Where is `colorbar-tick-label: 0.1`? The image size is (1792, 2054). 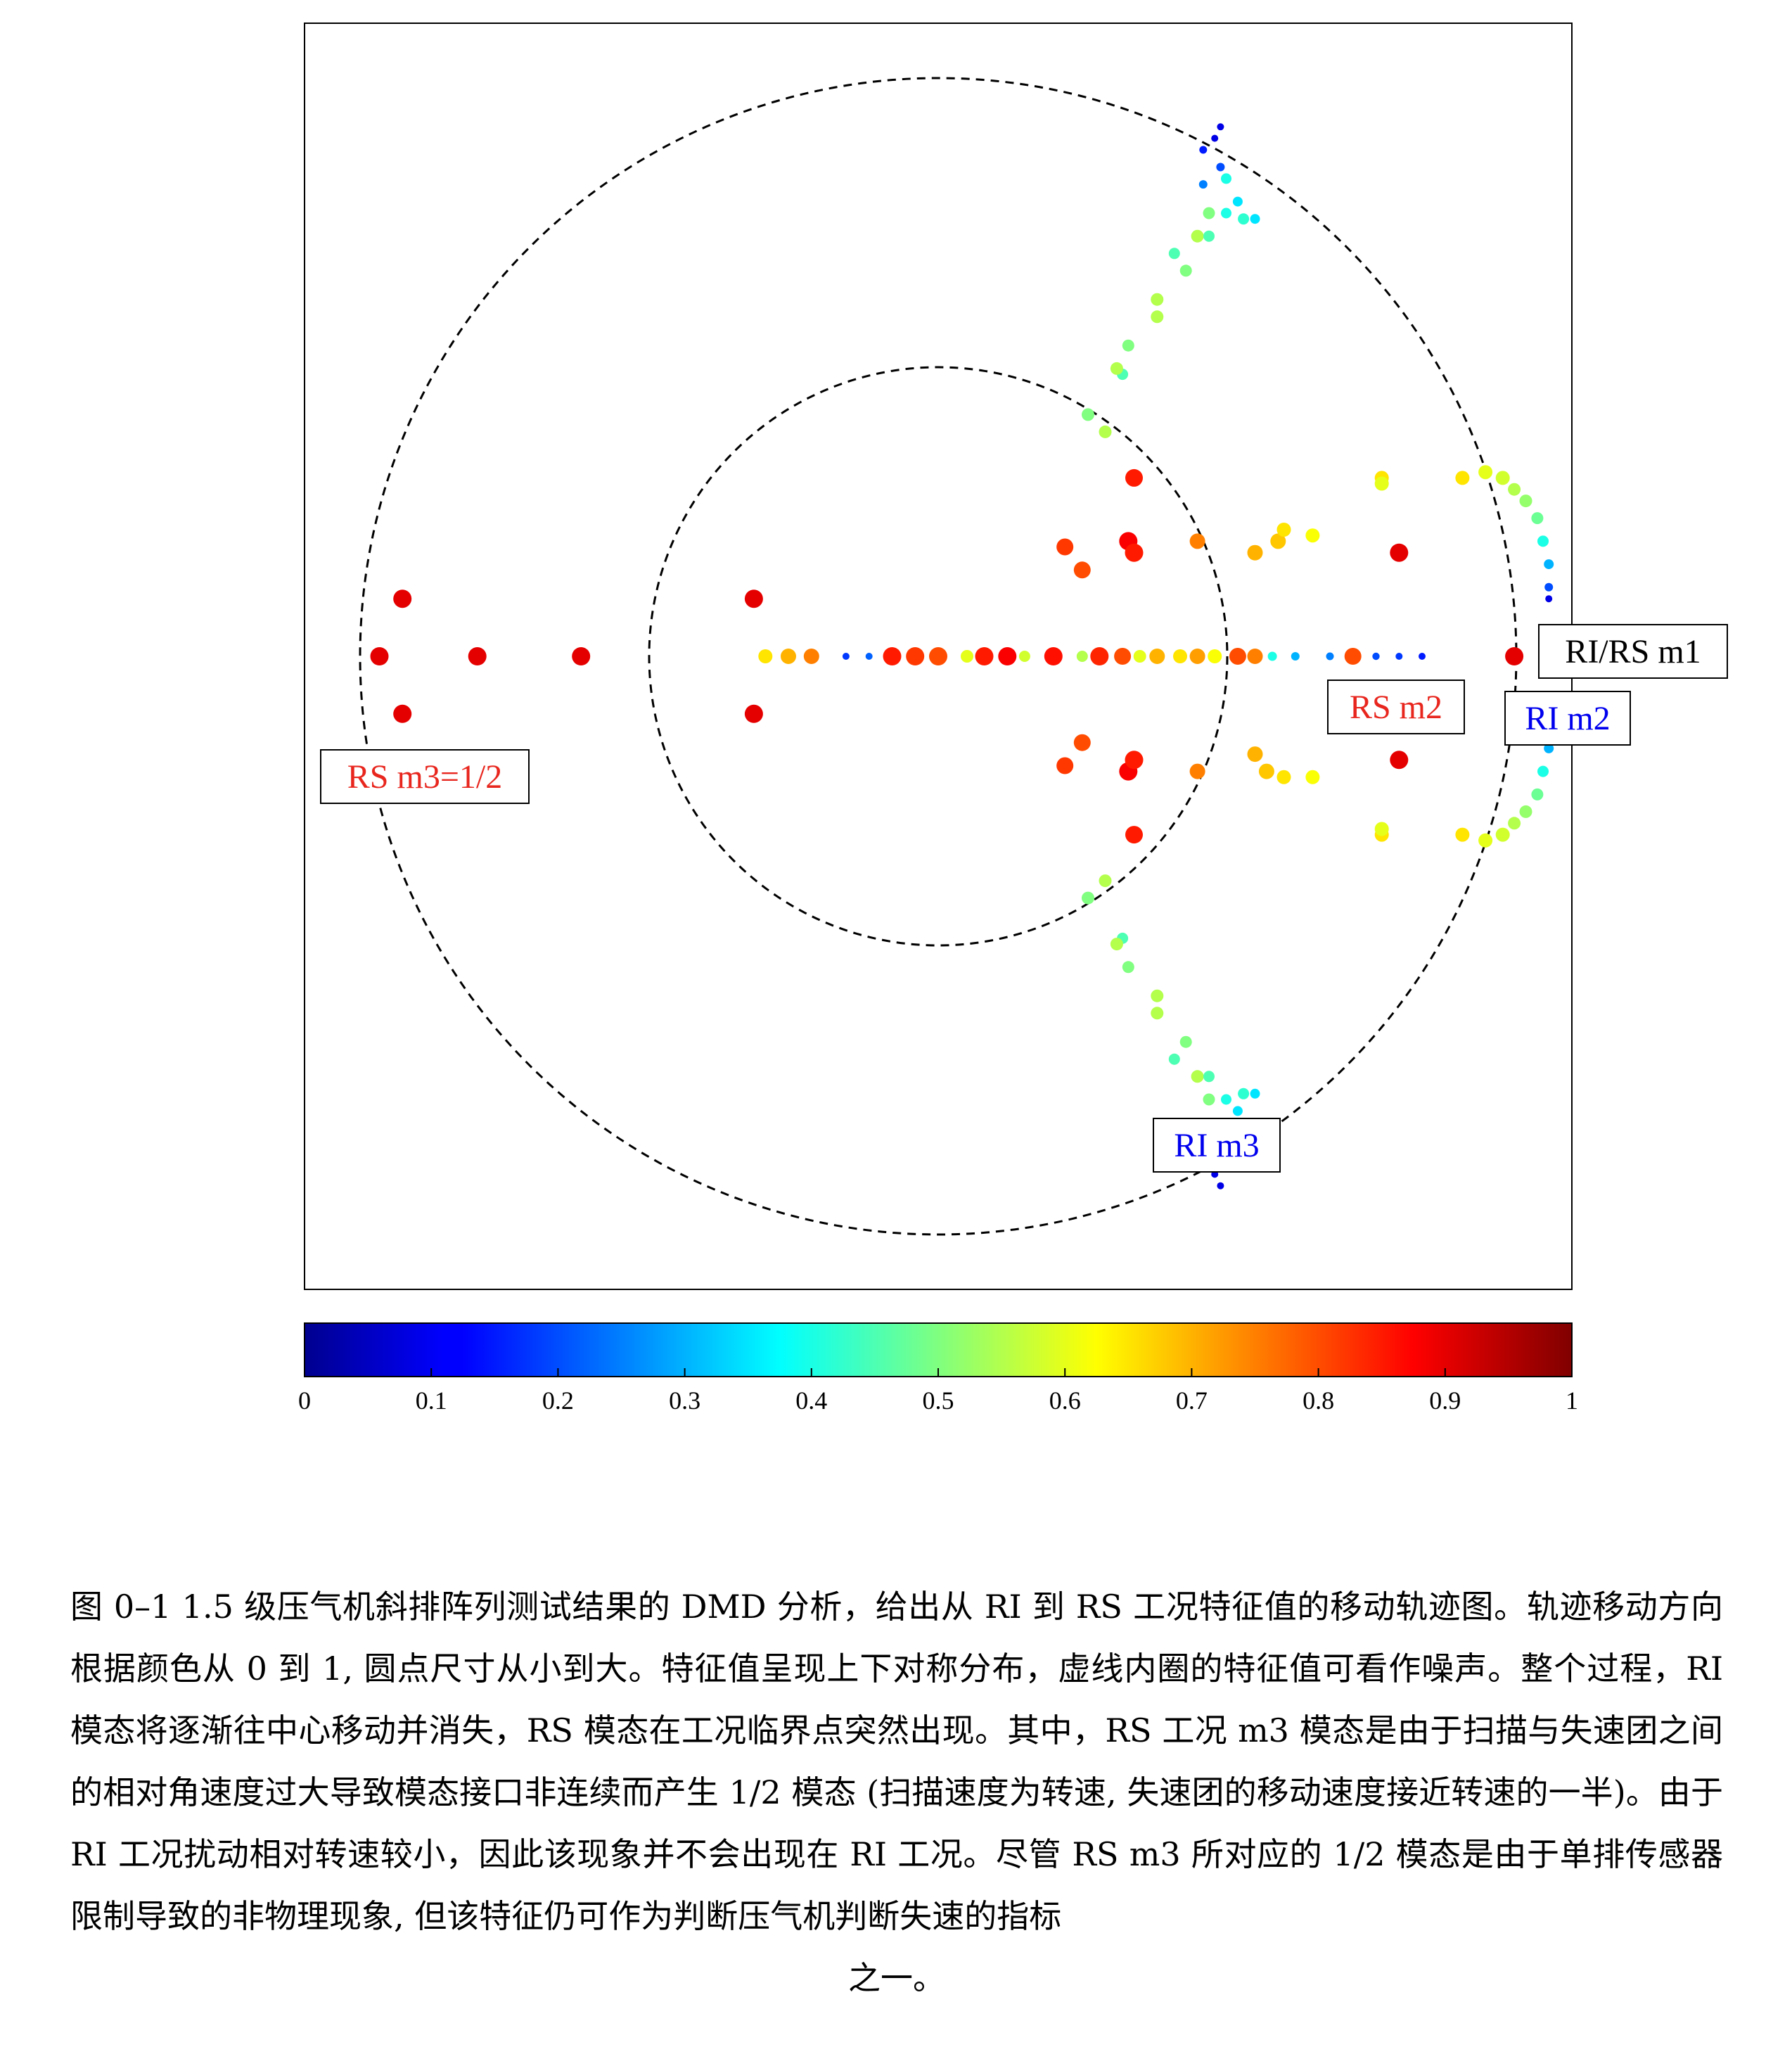
colorbar-tick-label: 0.1 is located at coordinates (432, 1400).